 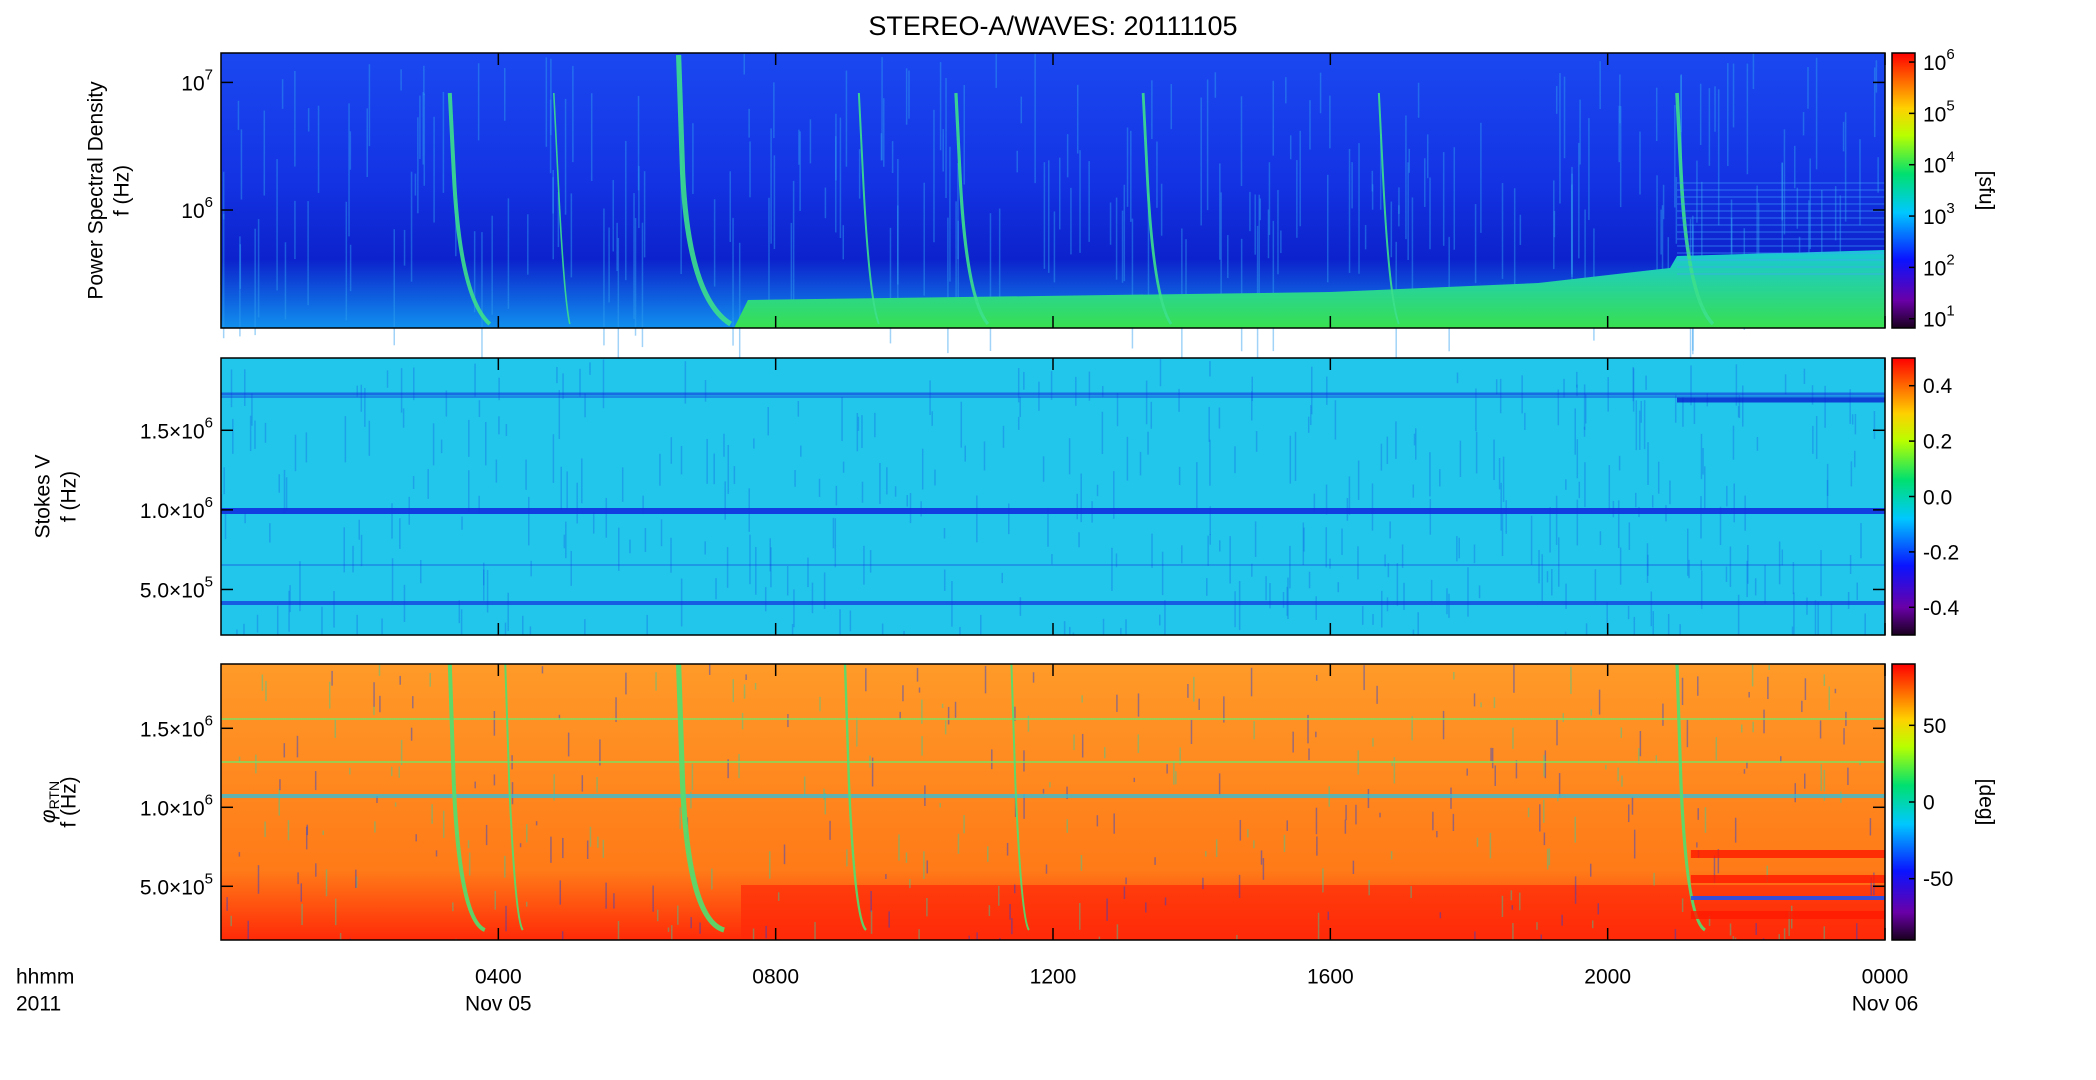 What do you see at coordinates (1903, 190) in the screenshot?
I see `colorbar` at bounding box center [1903, 190].